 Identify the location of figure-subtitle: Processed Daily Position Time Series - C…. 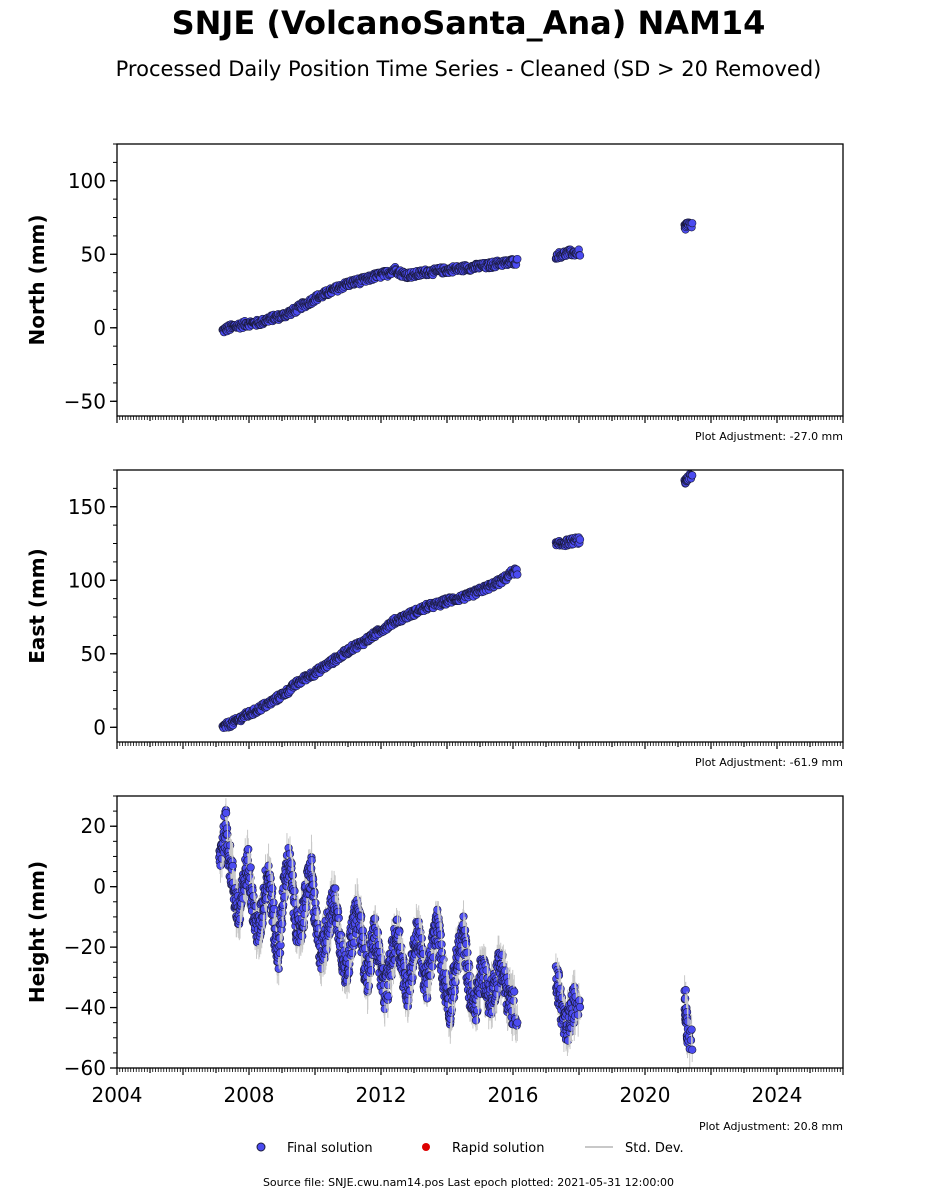
(468, 69).